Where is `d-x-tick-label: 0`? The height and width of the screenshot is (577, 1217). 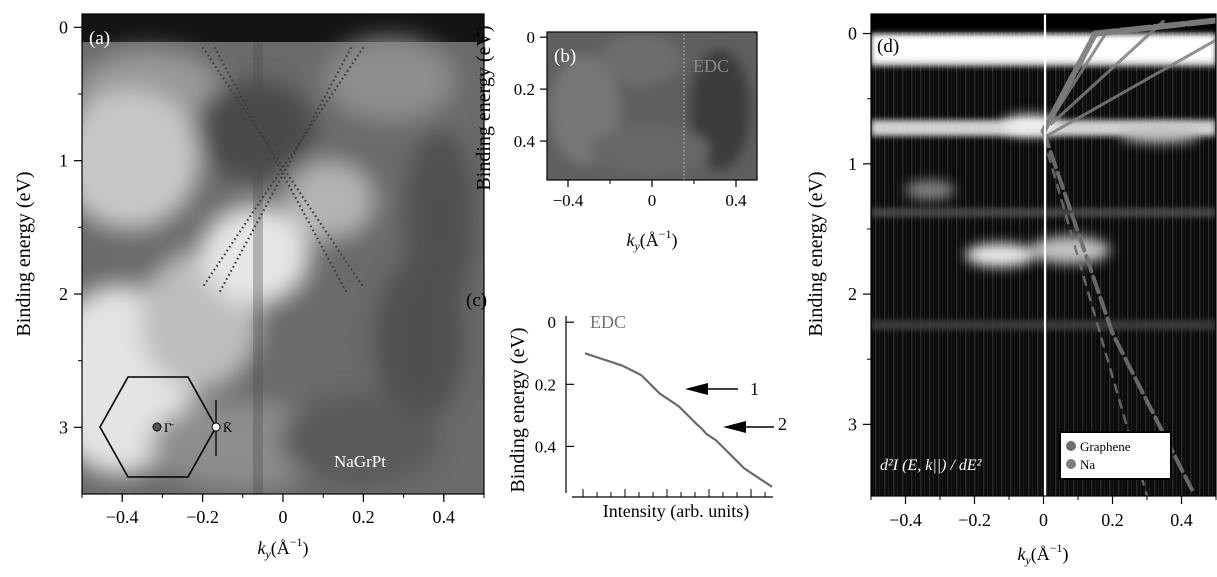 d-x-tick-label: 0 is located at coordinates (1043, 520).